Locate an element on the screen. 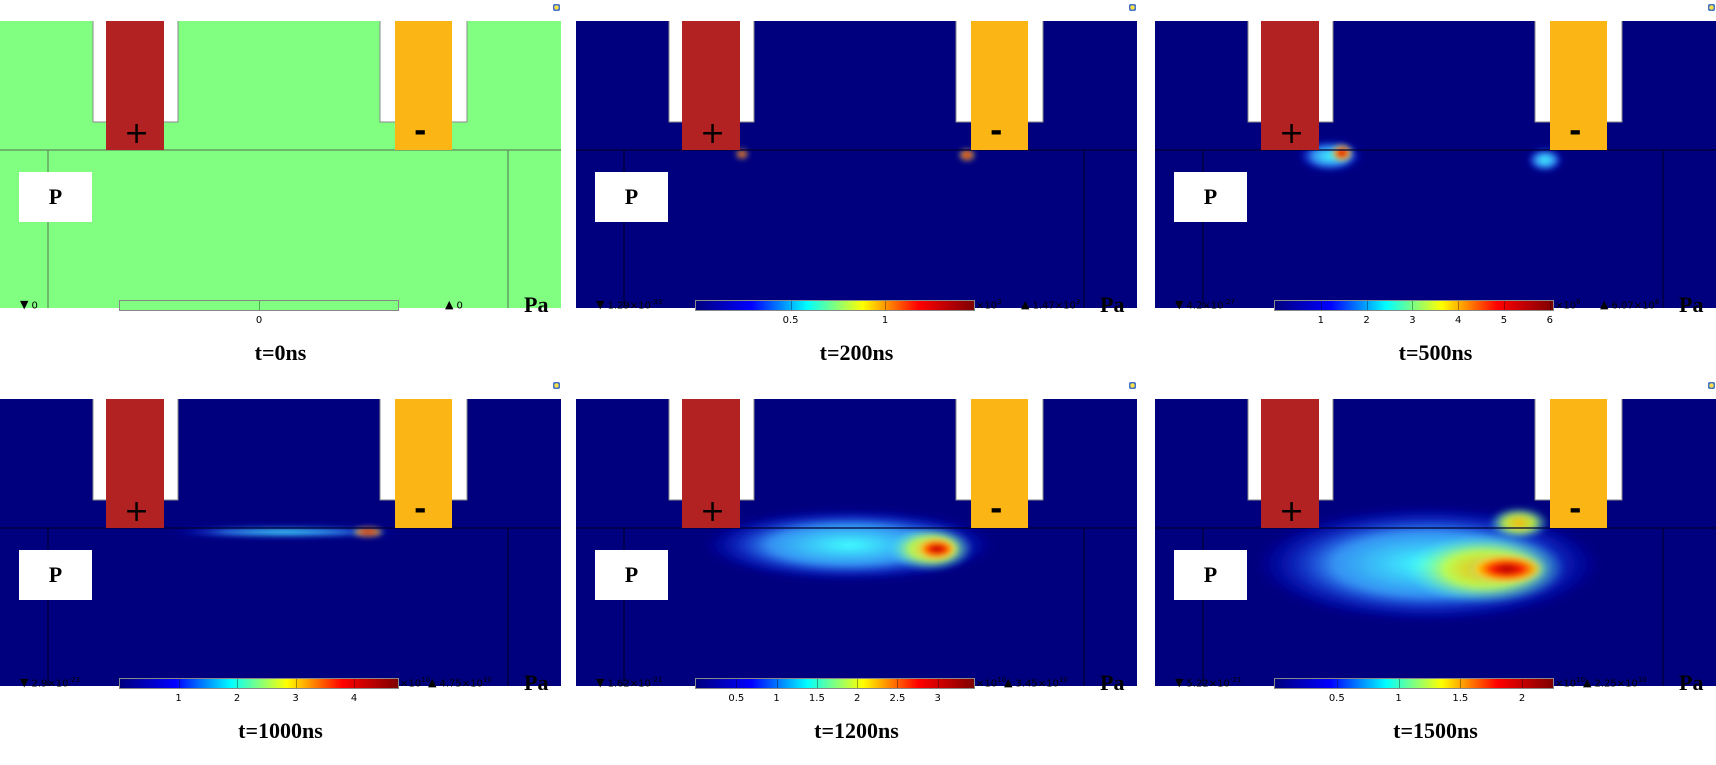 This screenshot has width=1716, height=765. min-value: ▼ 1.62×10-21 is located at coordinates (629, 682).